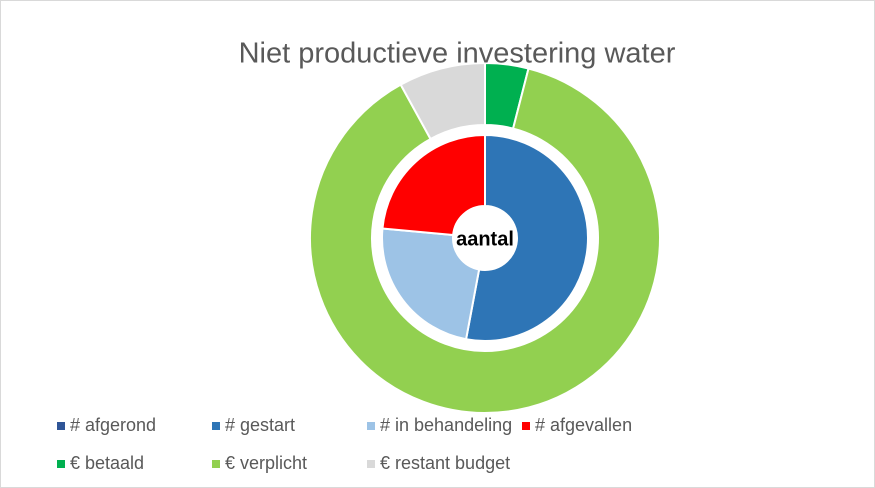 The width and height of the screenshot is (875, 488). What do you see at coordinates (583, 425) in the screenshot?
I see `legend-label: # afgevallen` at bounding box center [583, 425].